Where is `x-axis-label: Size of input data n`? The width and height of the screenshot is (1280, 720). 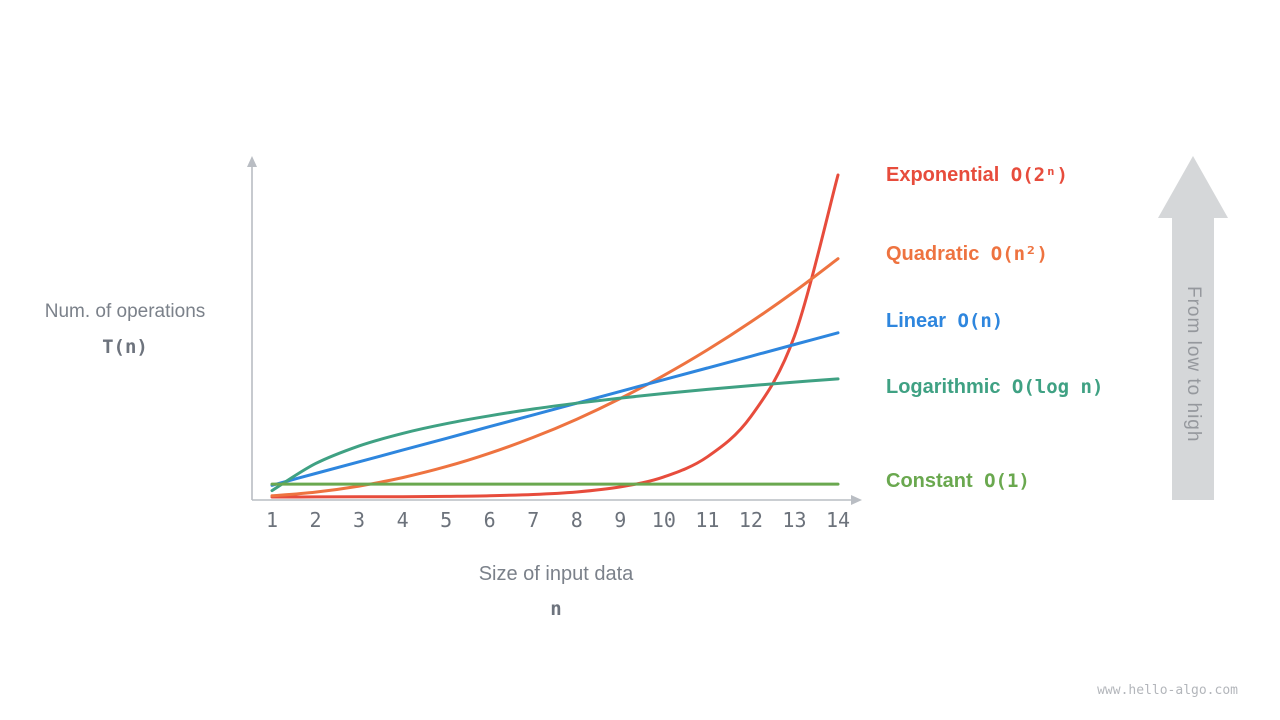 x-axis-label: Size of input data n is located at coordinates (556, 591).